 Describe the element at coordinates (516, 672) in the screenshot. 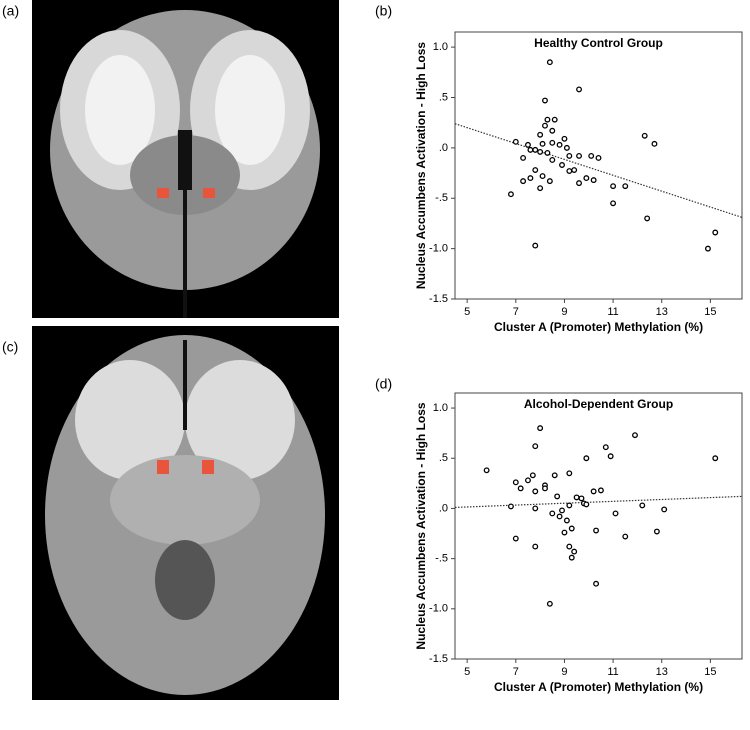

I see `x-tick-label: 7` at that location.